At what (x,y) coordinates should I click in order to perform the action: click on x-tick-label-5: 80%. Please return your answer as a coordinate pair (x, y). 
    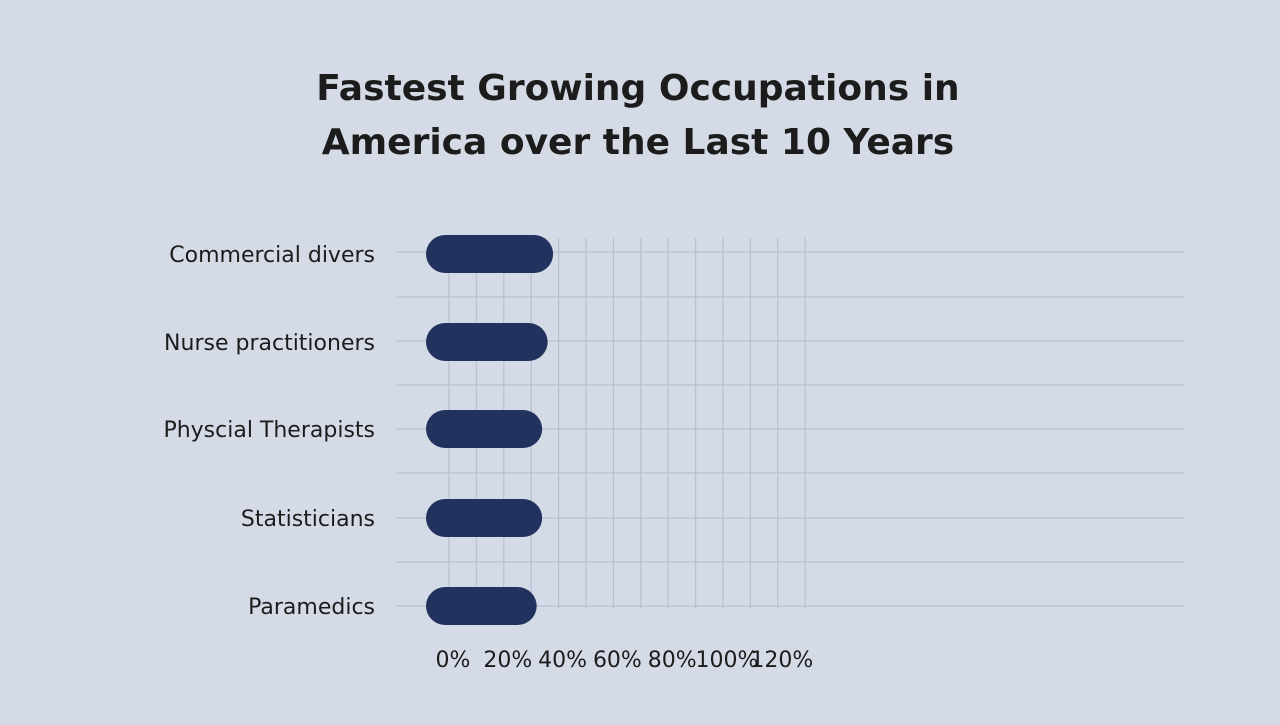
    Looking at the image, I should click on (672, 660).